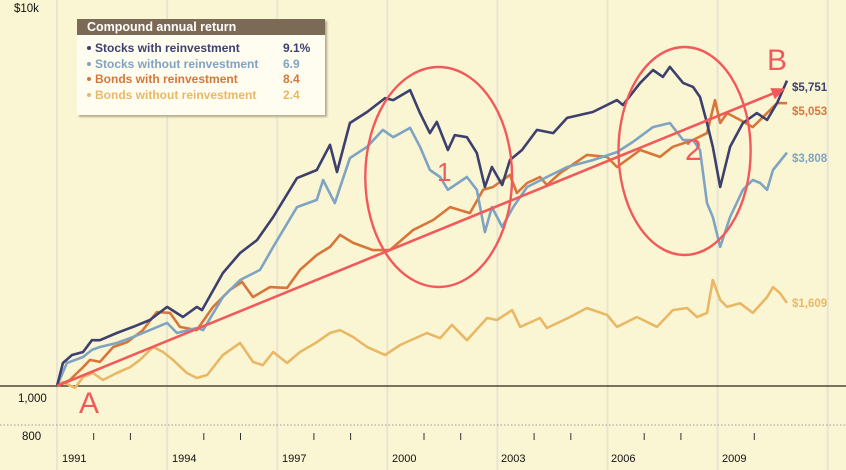 The height and width of the screenshot is (470, 846). Describe the element at coordinates (32, 437) in the screenshot. I see `y-tick-label-800: 800` at that location.